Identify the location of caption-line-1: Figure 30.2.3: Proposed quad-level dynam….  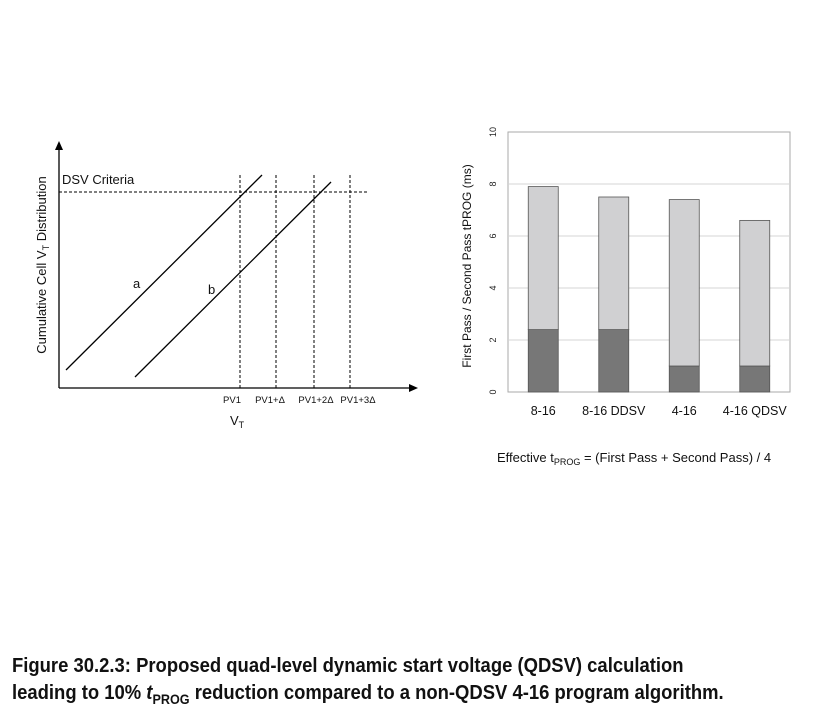
(348, 665).